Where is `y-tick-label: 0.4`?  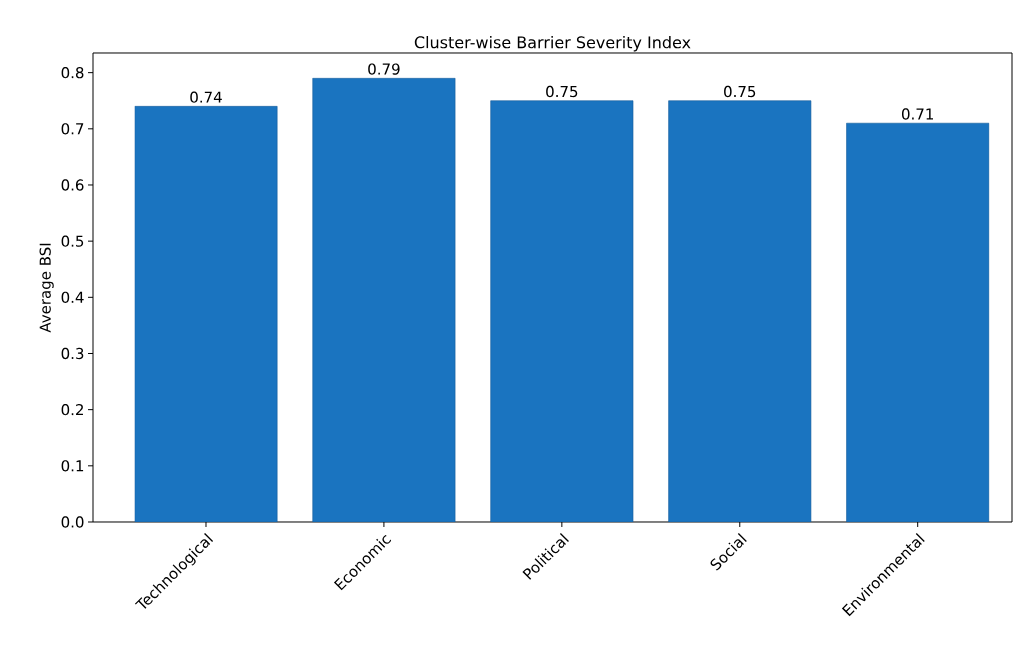 y-tick-label: 0.4 is located at coordinates (72, 297).